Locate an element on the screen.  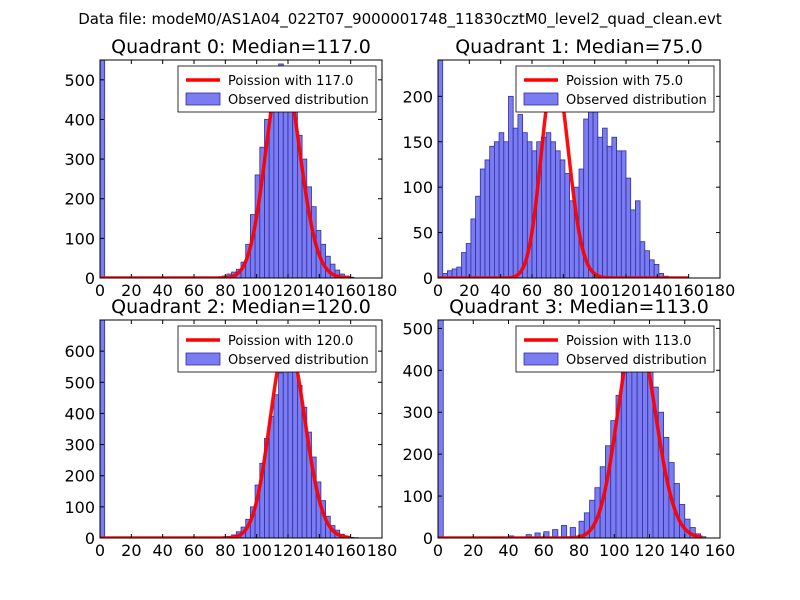
legend: Poission with 117.0 Observed distribution is located at coordinates (277, 89).